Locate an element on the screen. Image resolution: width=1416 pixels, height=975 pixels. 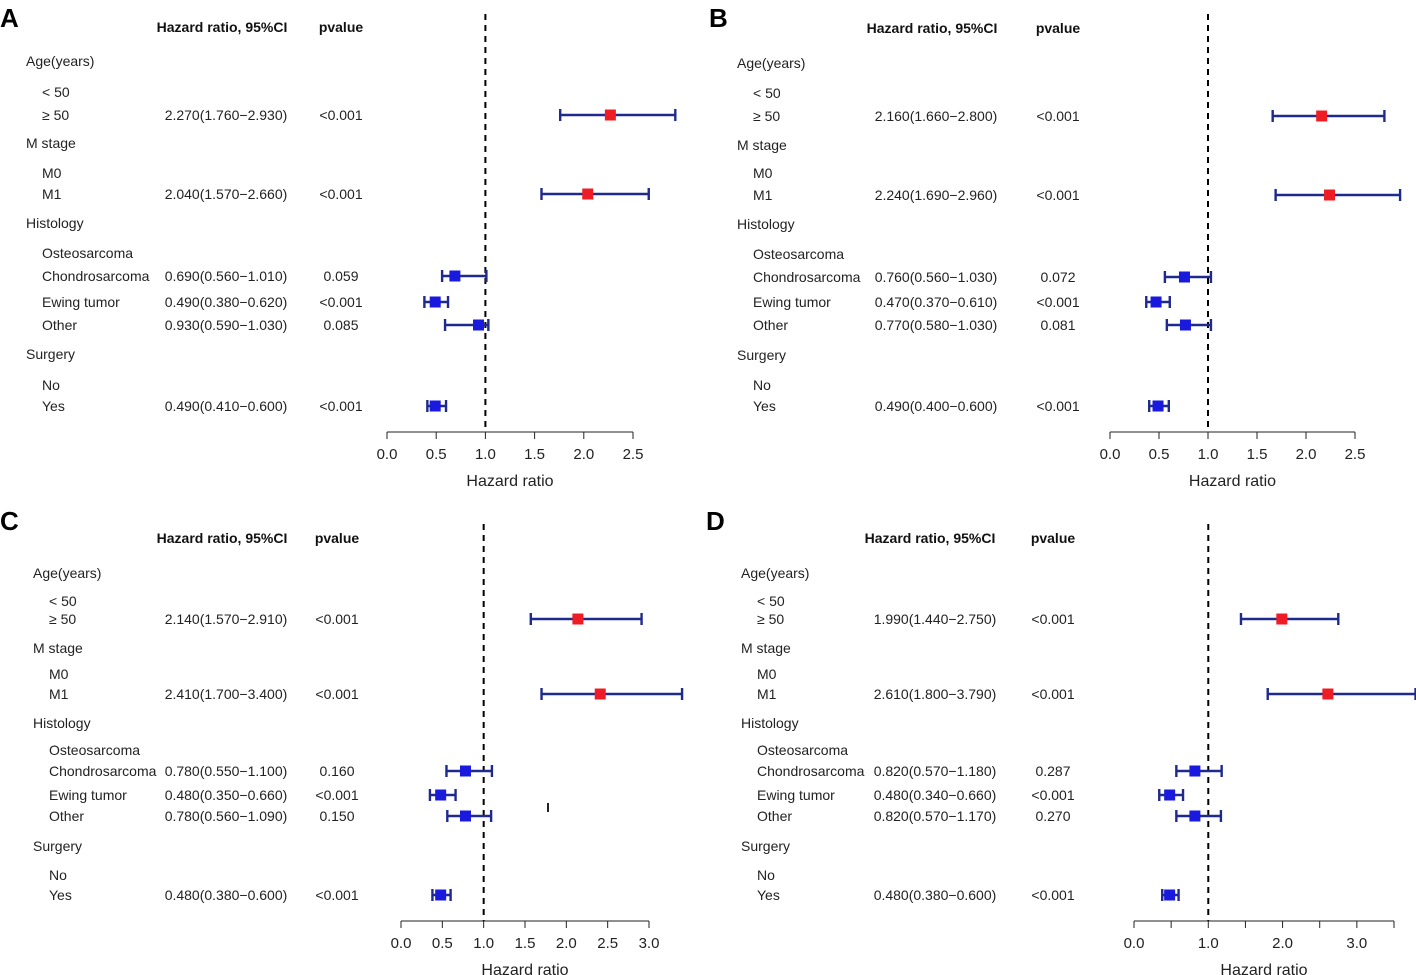
x-tick-label: 3.0 is located at coordinates (649, 943).